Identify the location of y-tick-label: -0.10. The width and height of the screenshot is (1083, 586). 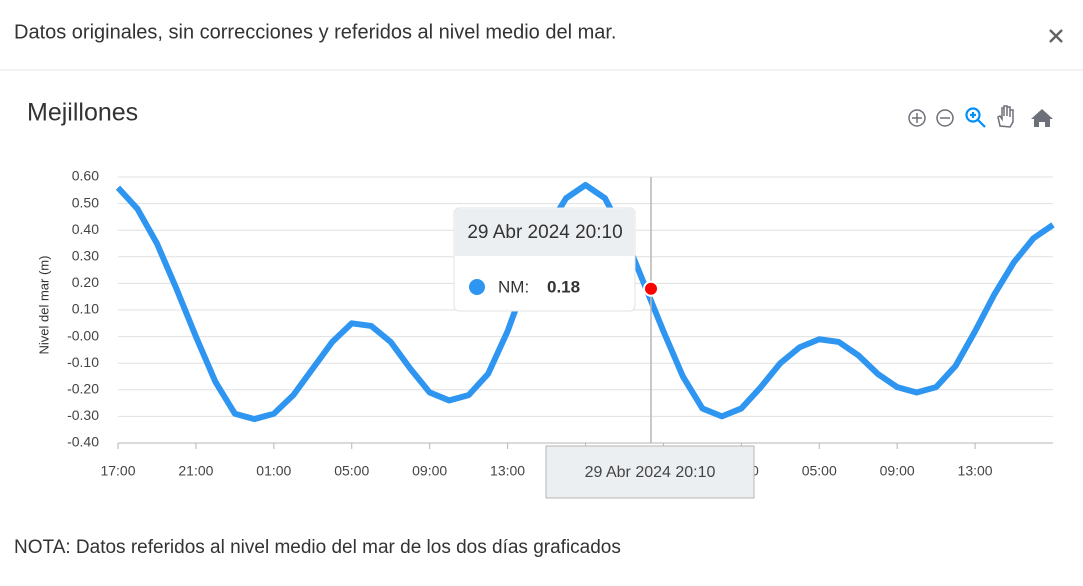
(83, 362).